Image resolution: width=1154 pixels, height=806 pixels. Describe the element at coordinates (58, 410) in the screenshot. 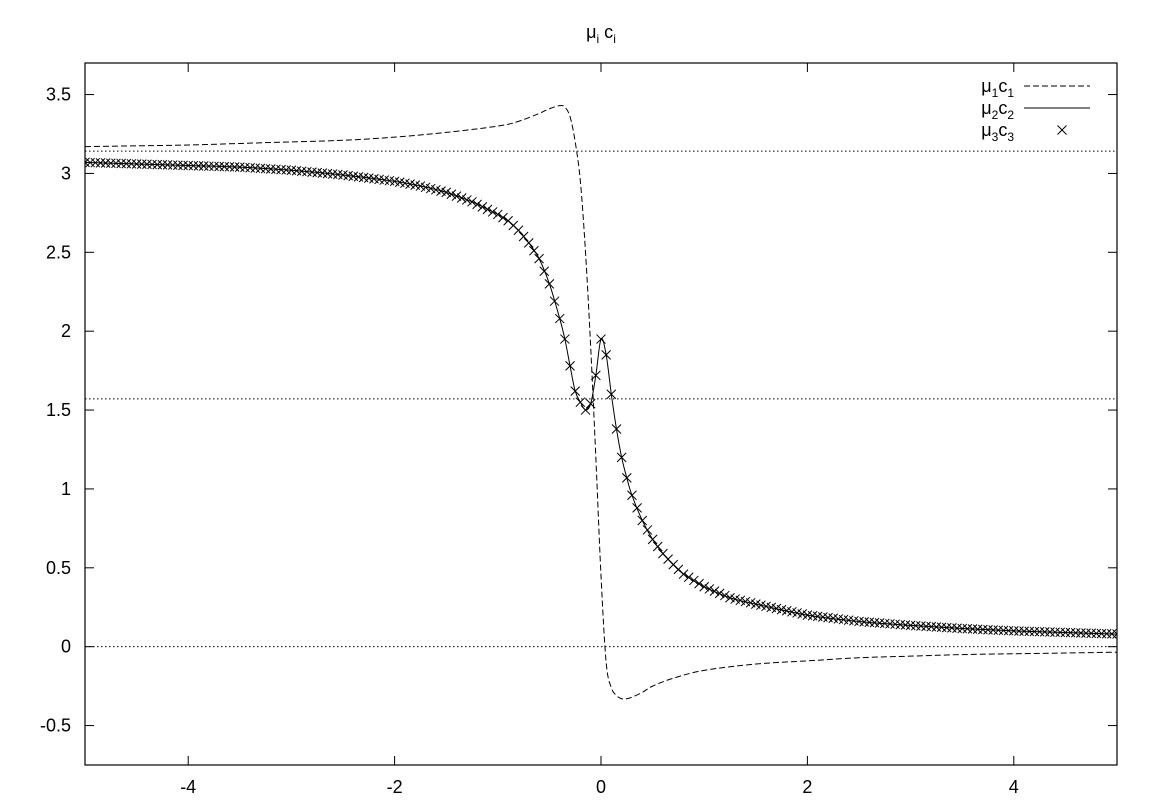

I see `y-tick-label: 1.5` at that location.